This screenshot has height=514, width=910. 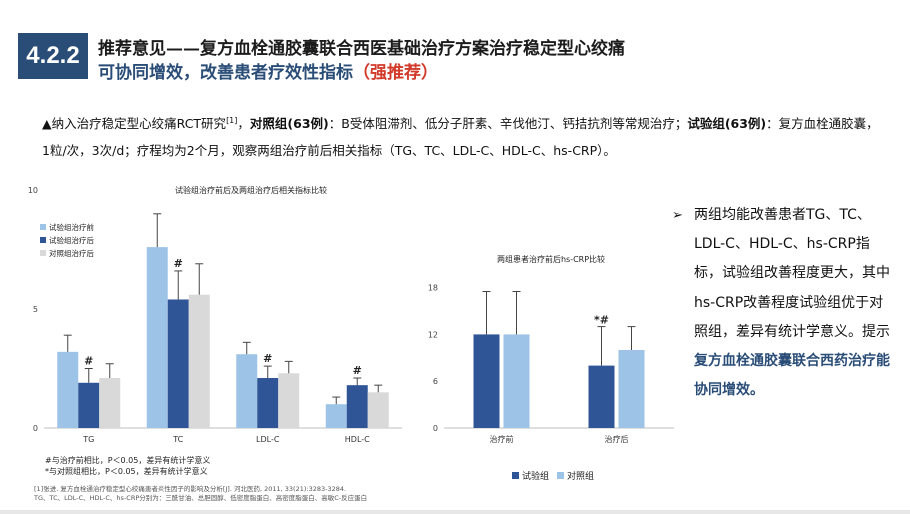 What do you see at coordinates (71, 227) in the screenshot?
I see `chart1-legend-label: 试验组治疗前` at bounding box center [71, 227].